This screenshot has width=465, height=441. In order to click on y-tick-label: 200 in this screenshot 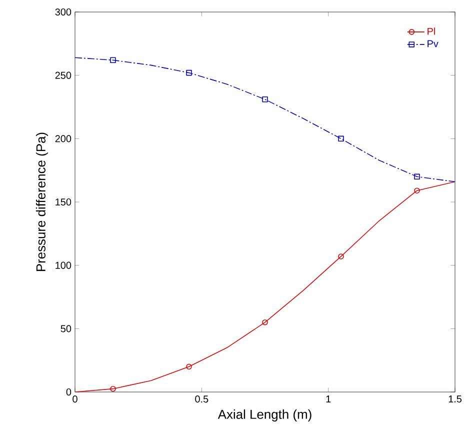, I will do `click(63, 138)`.